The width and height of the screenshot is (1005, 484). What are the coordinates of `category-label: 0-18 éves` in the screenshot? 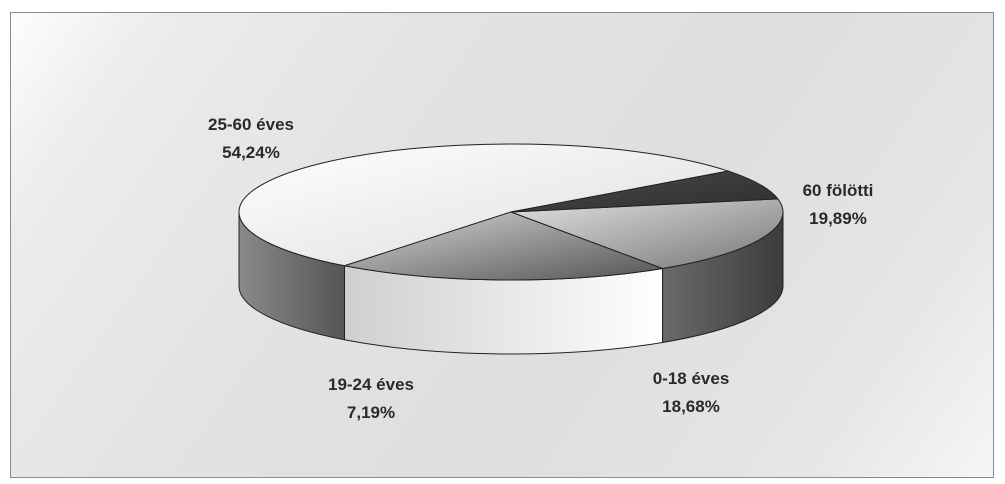 It's located at (691, 378).